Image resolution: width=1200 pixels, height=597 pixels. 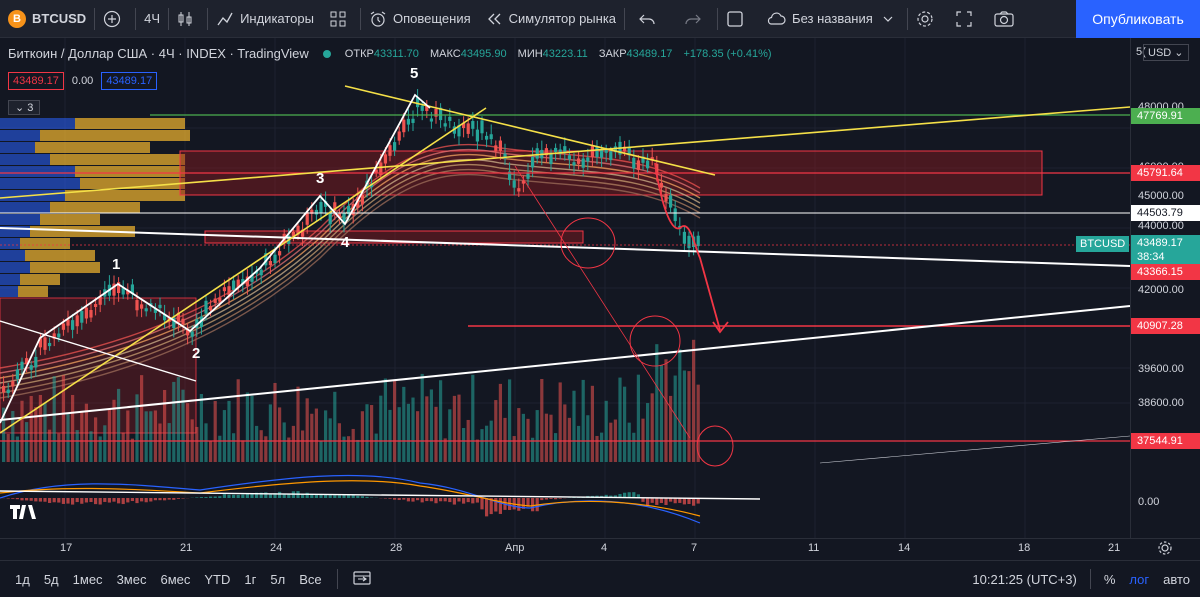 I want to click on range-1m: 1мес, so click(x=87, y=579).